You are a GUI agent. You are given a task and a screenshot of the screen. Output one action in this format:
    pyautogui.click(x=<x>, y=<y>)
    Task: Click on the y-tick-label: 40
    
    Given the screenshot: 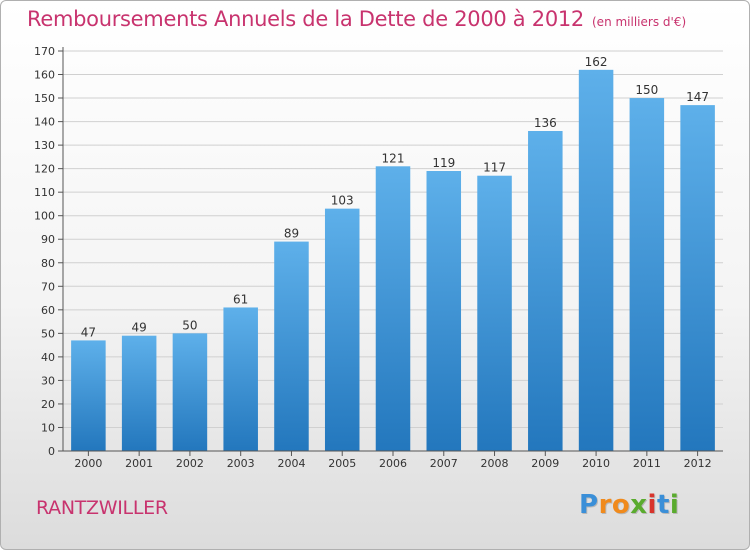 What is the action you would take?
    pyautogui.click(x=48, y=357)
    